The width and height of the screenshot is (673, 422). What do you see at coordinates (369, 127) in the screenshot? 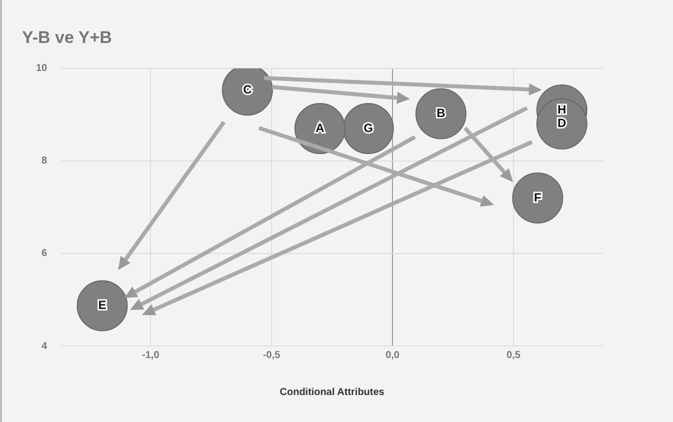
I see `series-label: G` at bounding box center [369, 127].